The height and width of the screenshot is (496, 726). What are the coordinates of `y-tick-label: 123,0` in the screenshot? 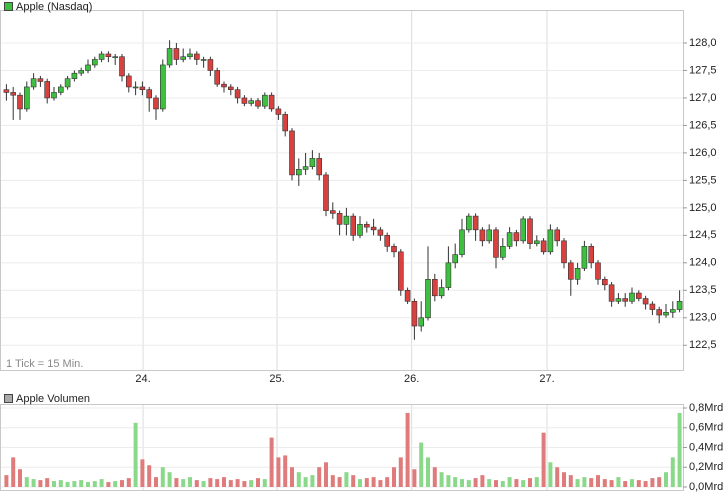 It's located at (703, 318).